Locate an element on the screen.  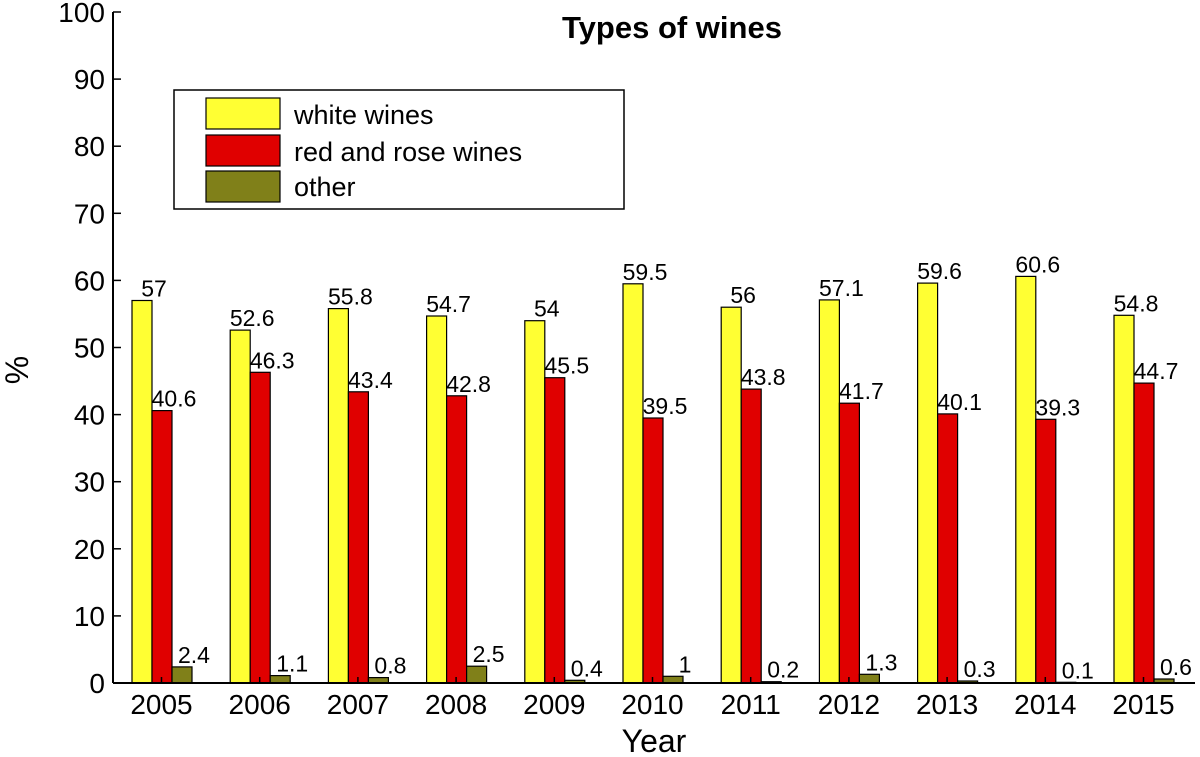
x-axis-title: Year is located at coordinates (654, 740).